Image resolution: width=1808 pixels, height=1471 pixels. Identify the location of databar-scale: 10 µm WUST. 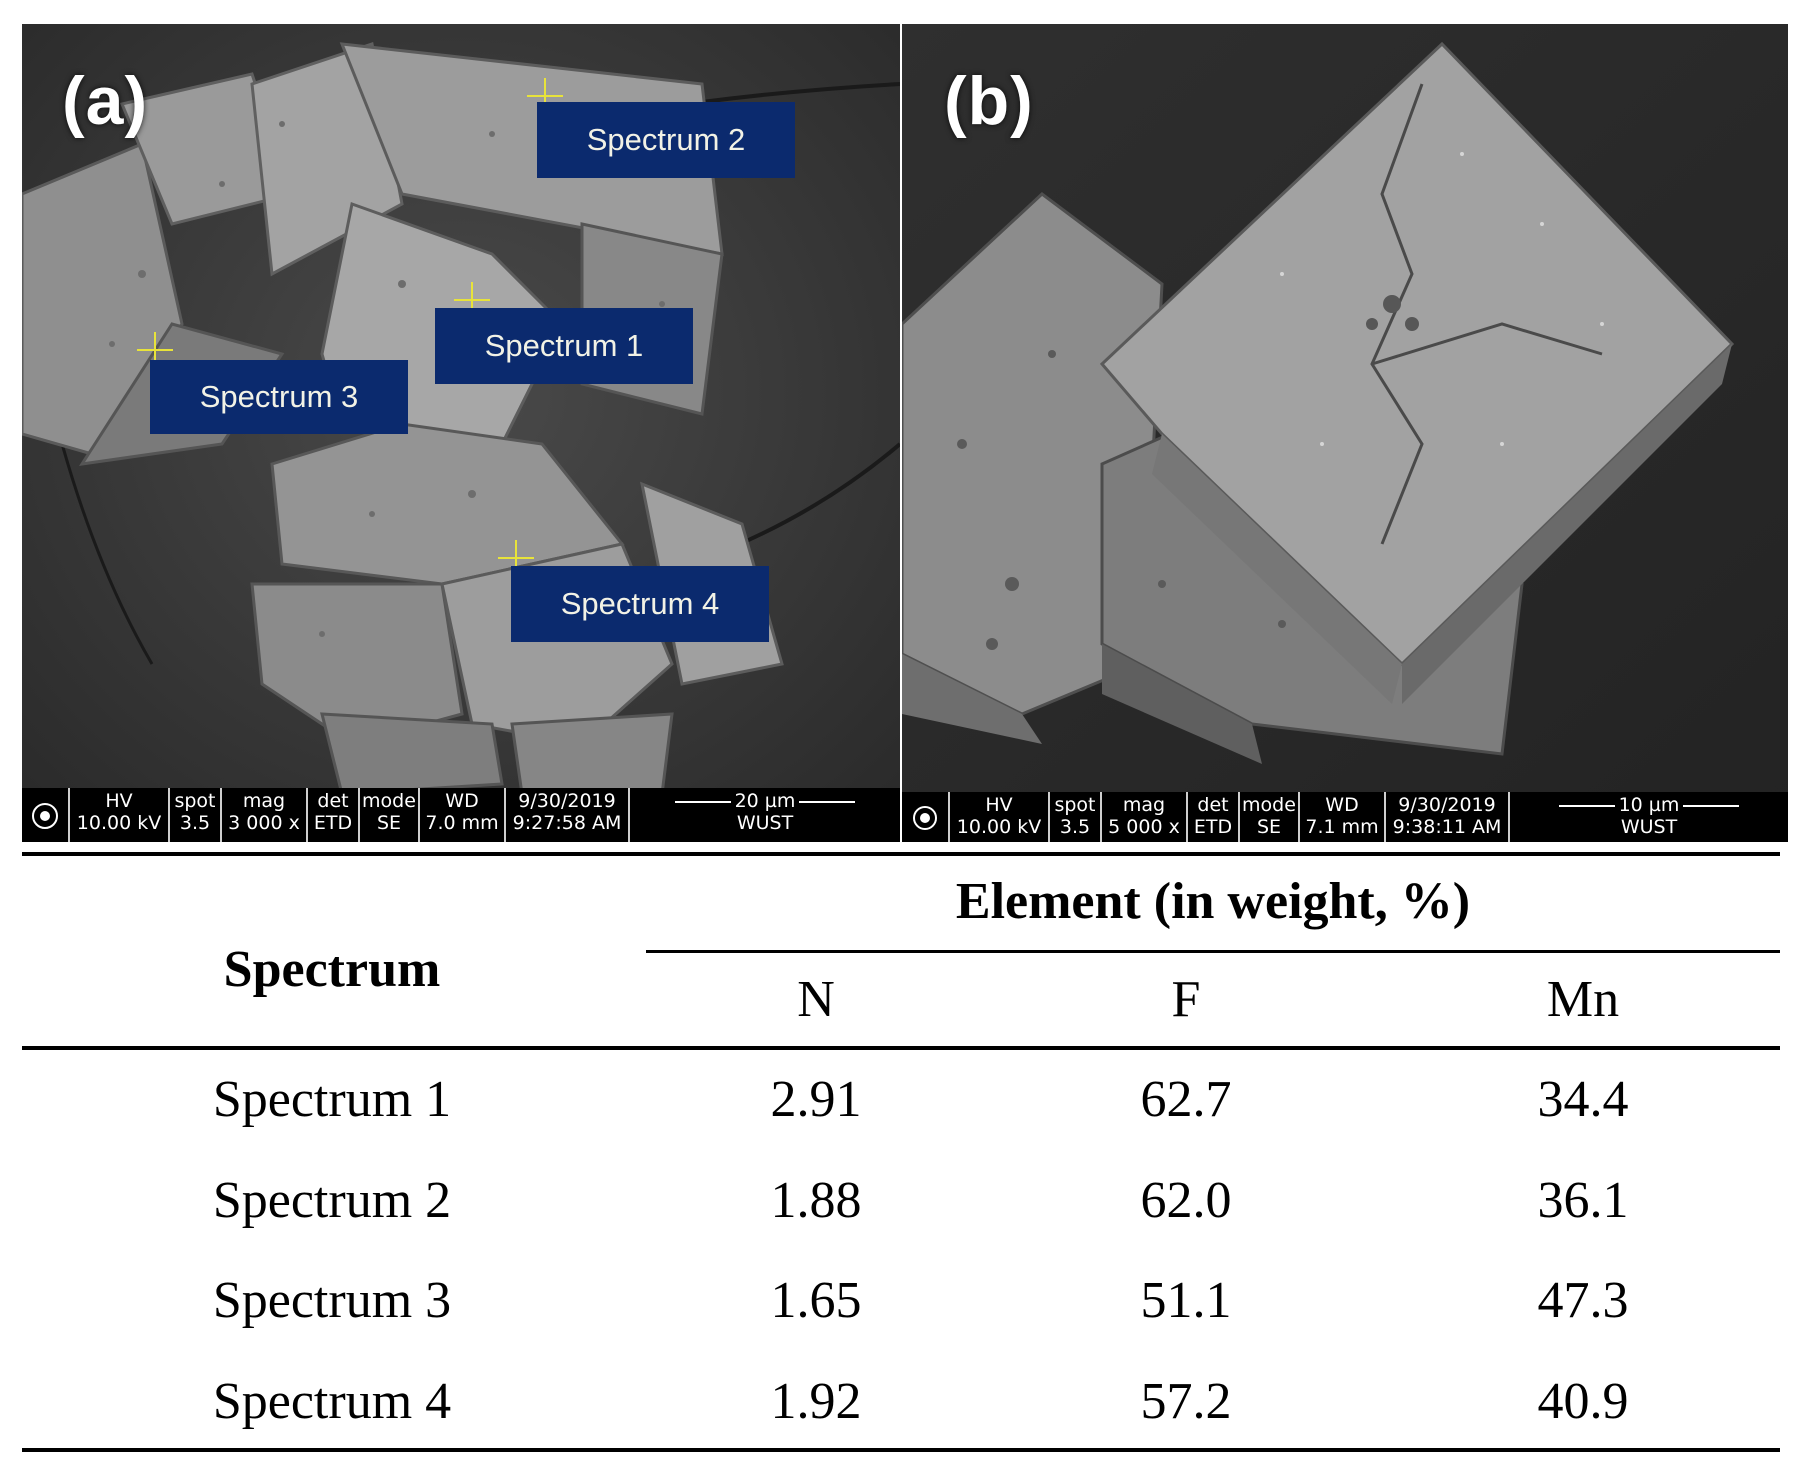
(1649, 817).